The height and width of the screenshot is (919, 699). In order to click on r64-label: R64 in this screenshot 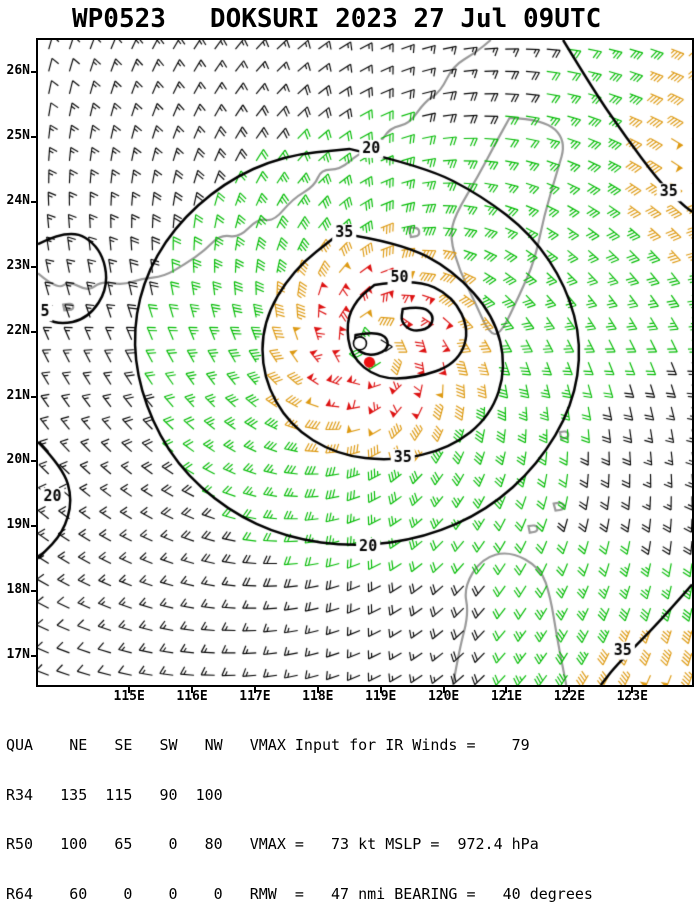, I will do `click(20, 893)`.